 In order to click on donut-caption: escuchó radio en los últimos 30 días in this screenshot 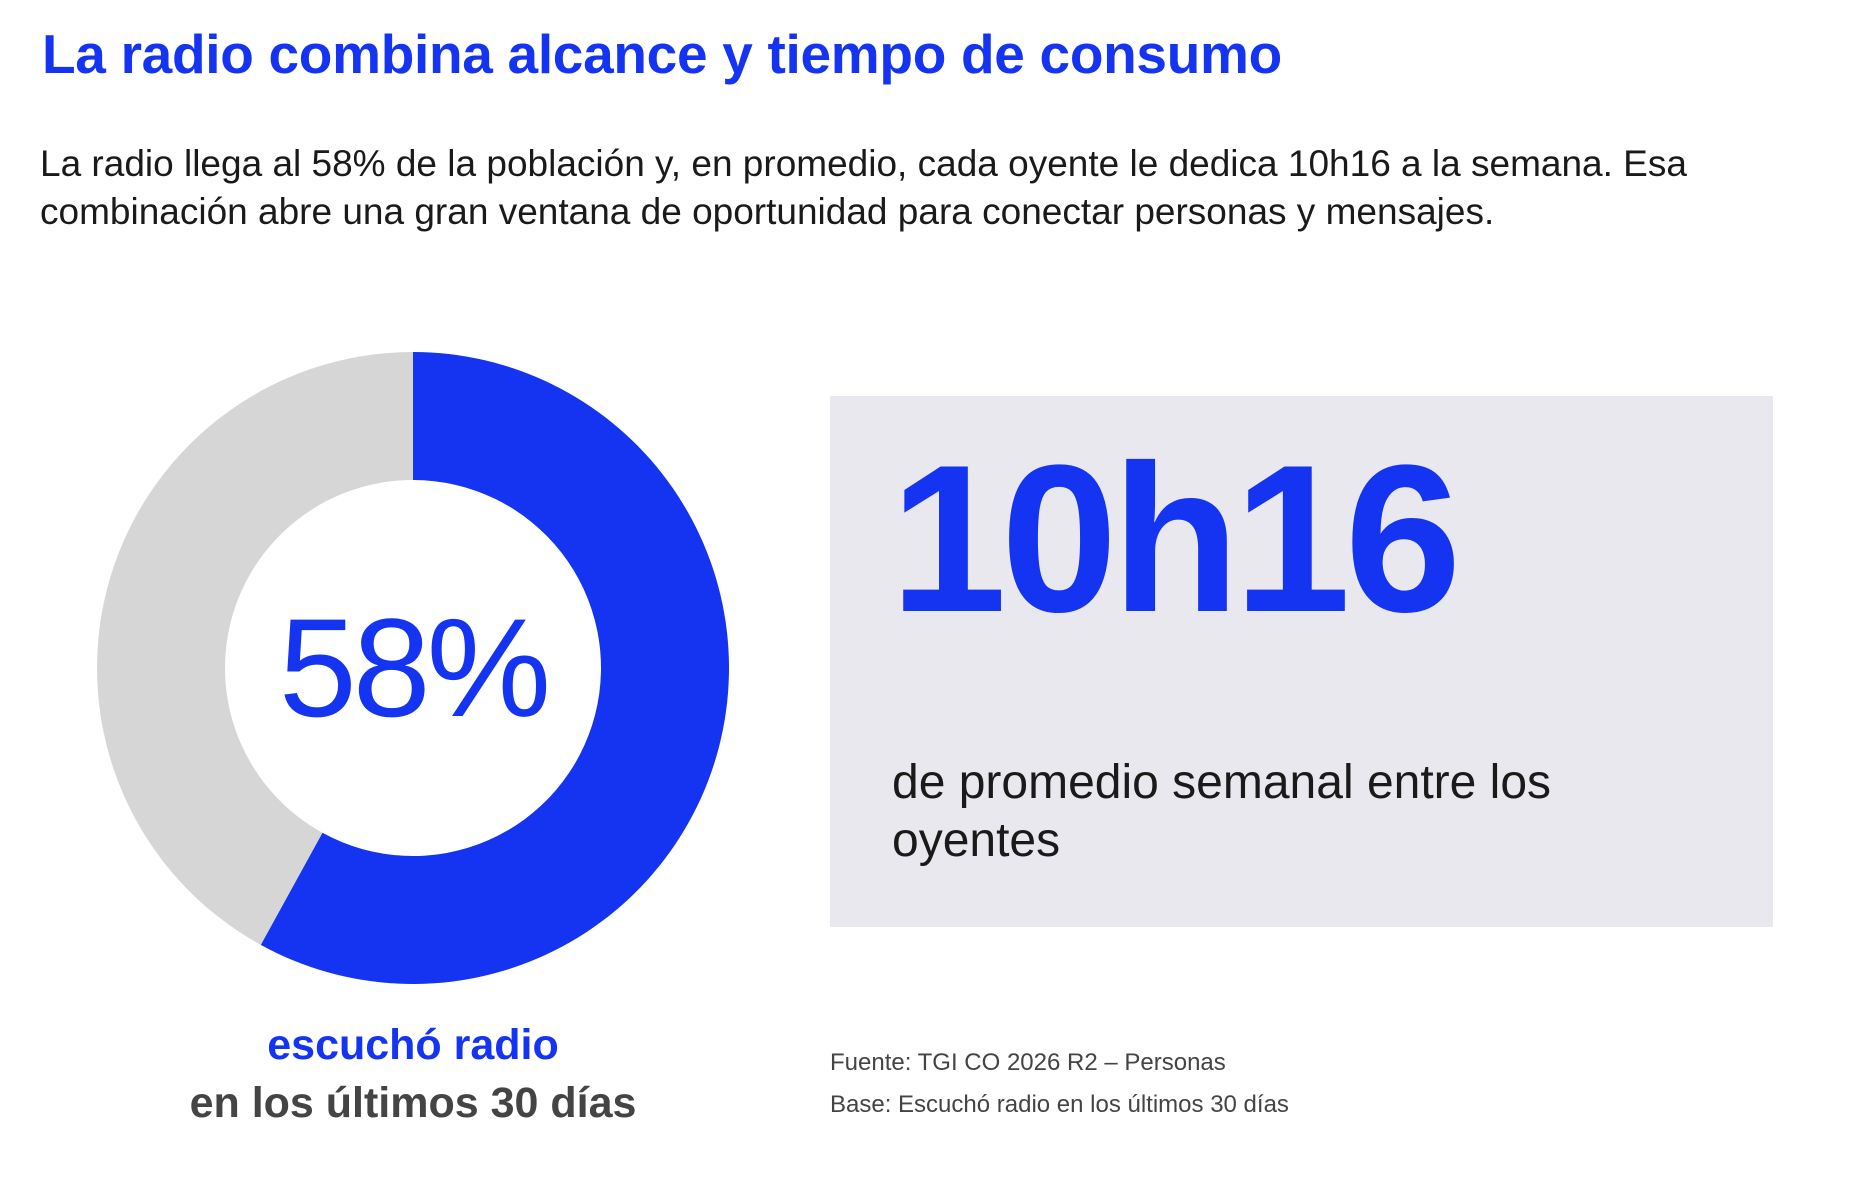, I will do `click(413, 1074)`.